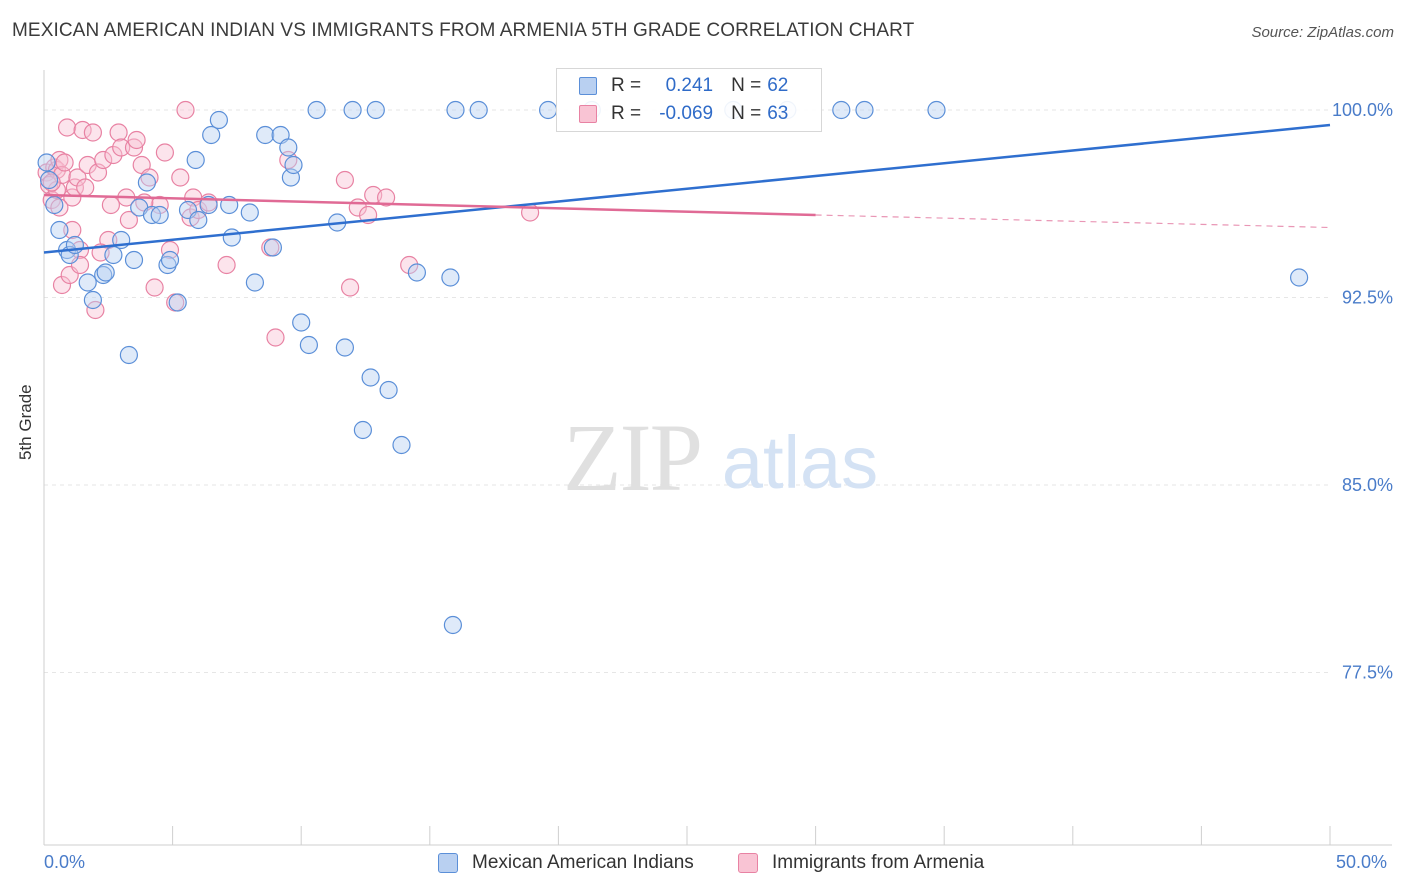  What do you see at coordinates (588, 114) in the screenshot?
I see `legend-swatch-pink` at bounding box center [588, 114].